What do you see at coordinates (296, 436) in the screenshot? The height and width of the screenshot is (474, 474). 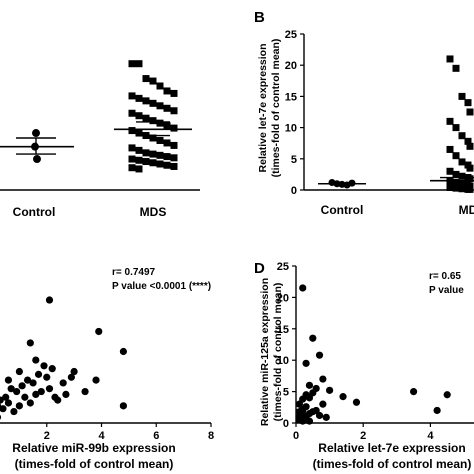 I see `panel-d-x-tick-label: 0` at bounding box center [296, 436].